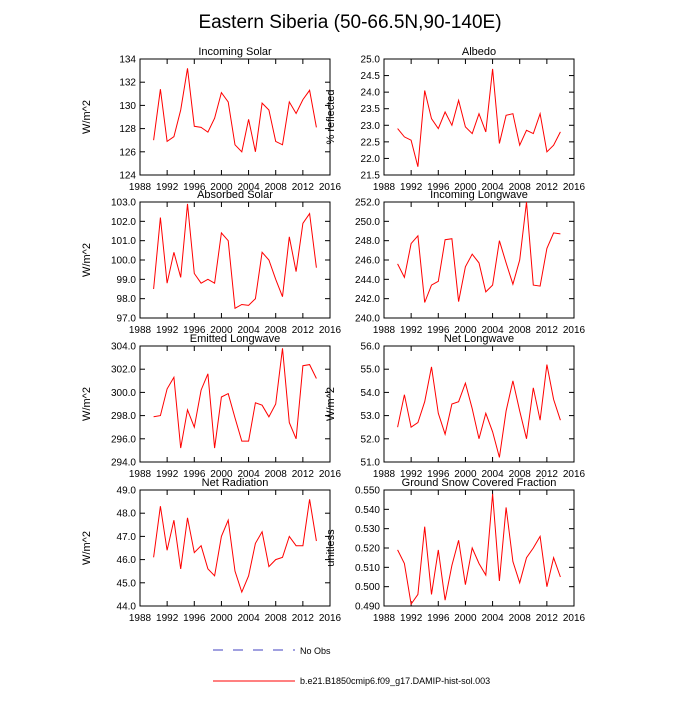 This screenshot has width=700, height=705. Describe the element at coordinates (235, 195) in the screenshot. I see `absorbed-solar-title: Absorbed Solar` at that location.